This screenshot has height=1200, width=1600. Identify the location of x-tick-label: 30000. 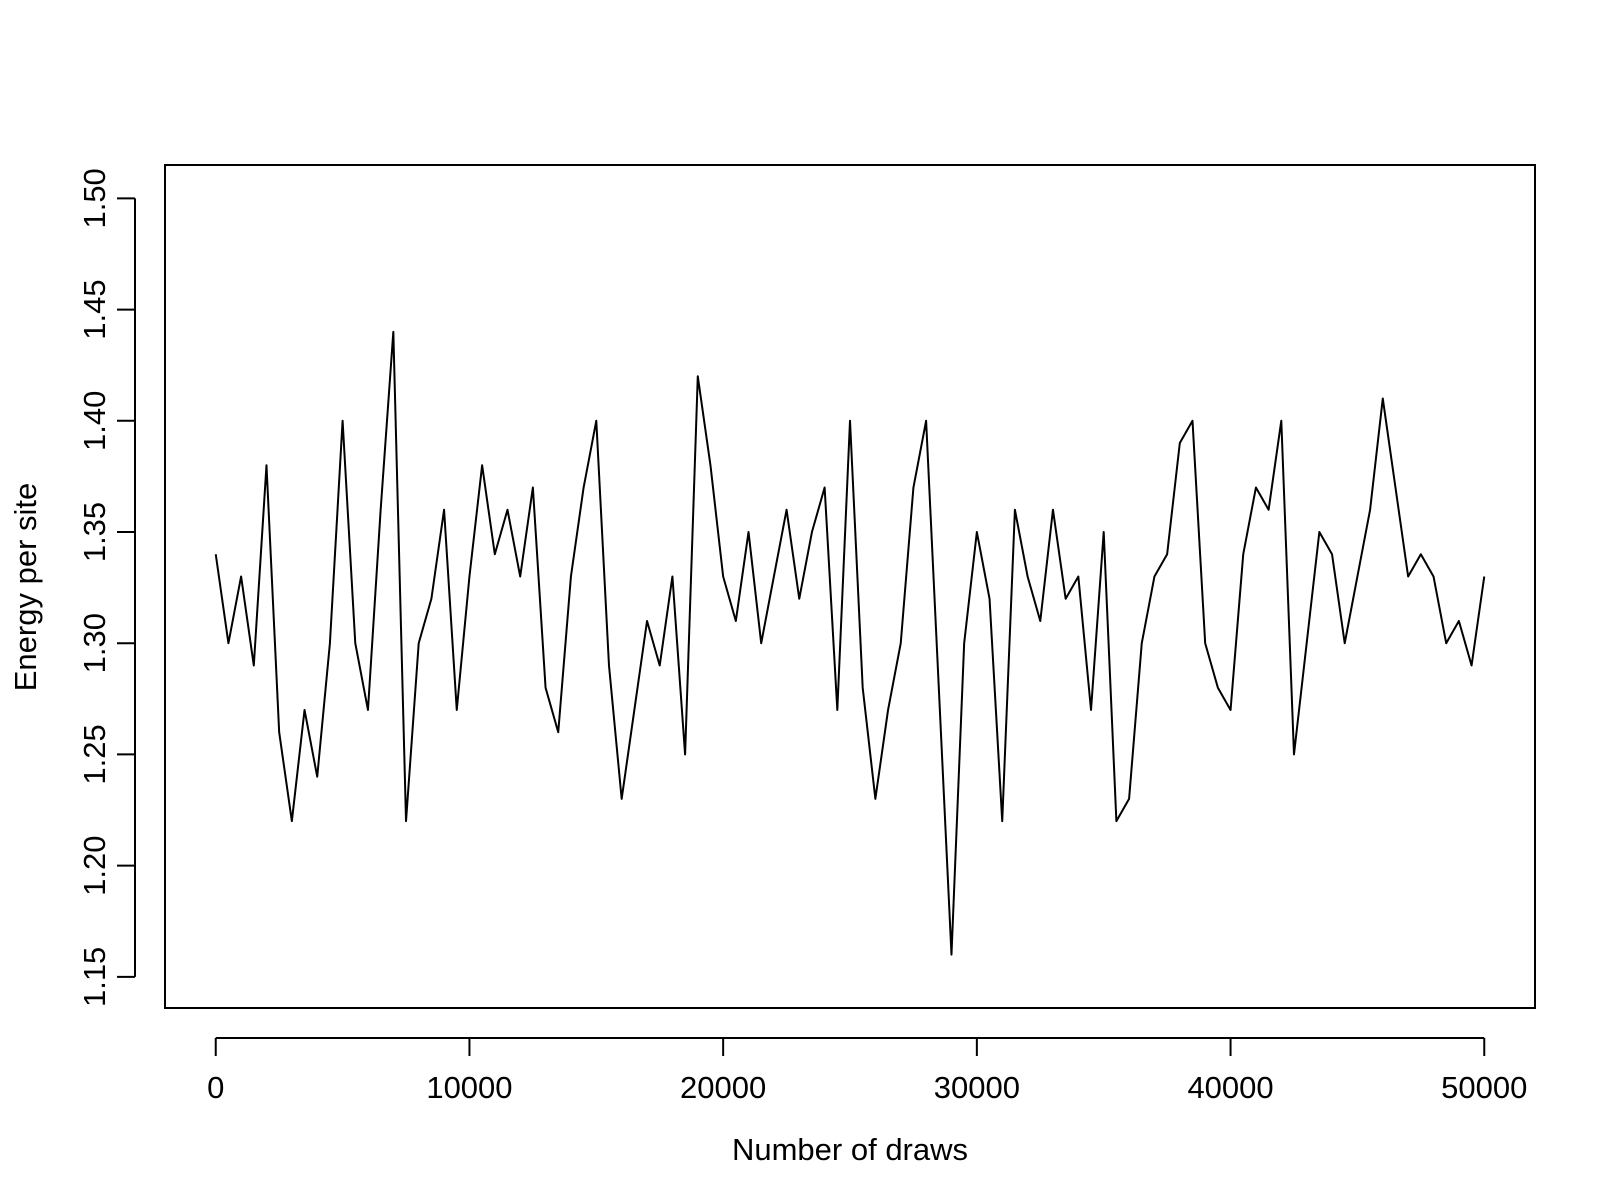
(977, 1087).